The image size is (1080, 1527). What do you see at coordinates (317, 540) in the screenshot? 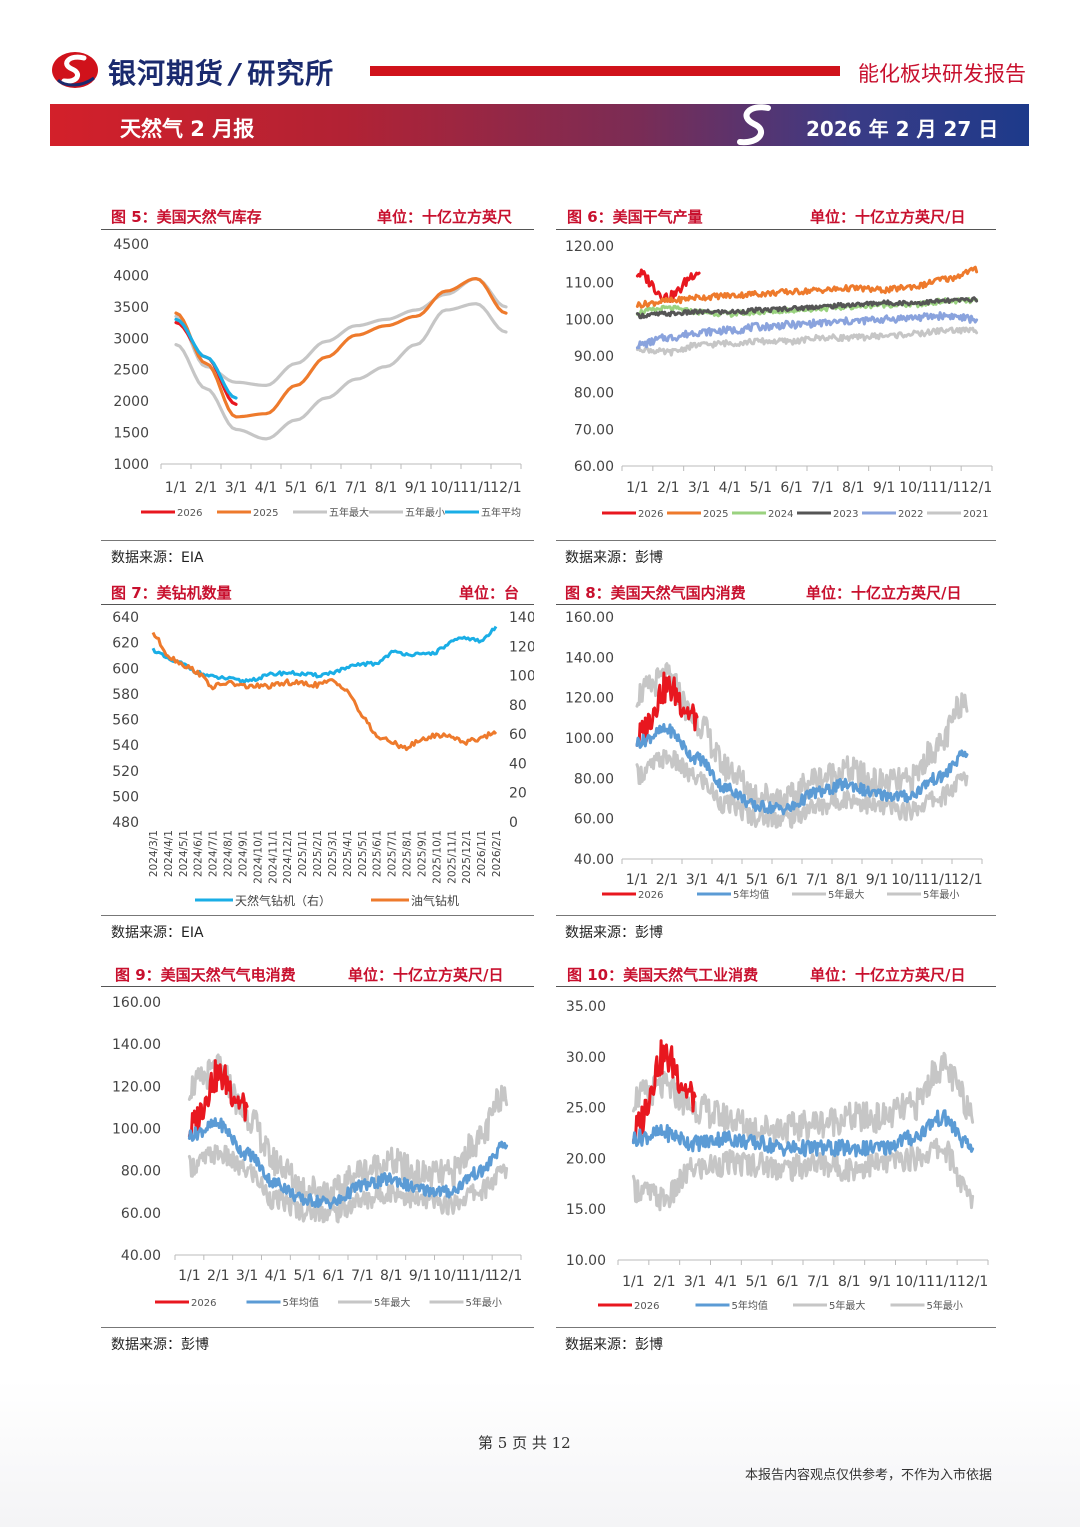
I see `fig5-bottom-rule` at bounding box center [317, 540].